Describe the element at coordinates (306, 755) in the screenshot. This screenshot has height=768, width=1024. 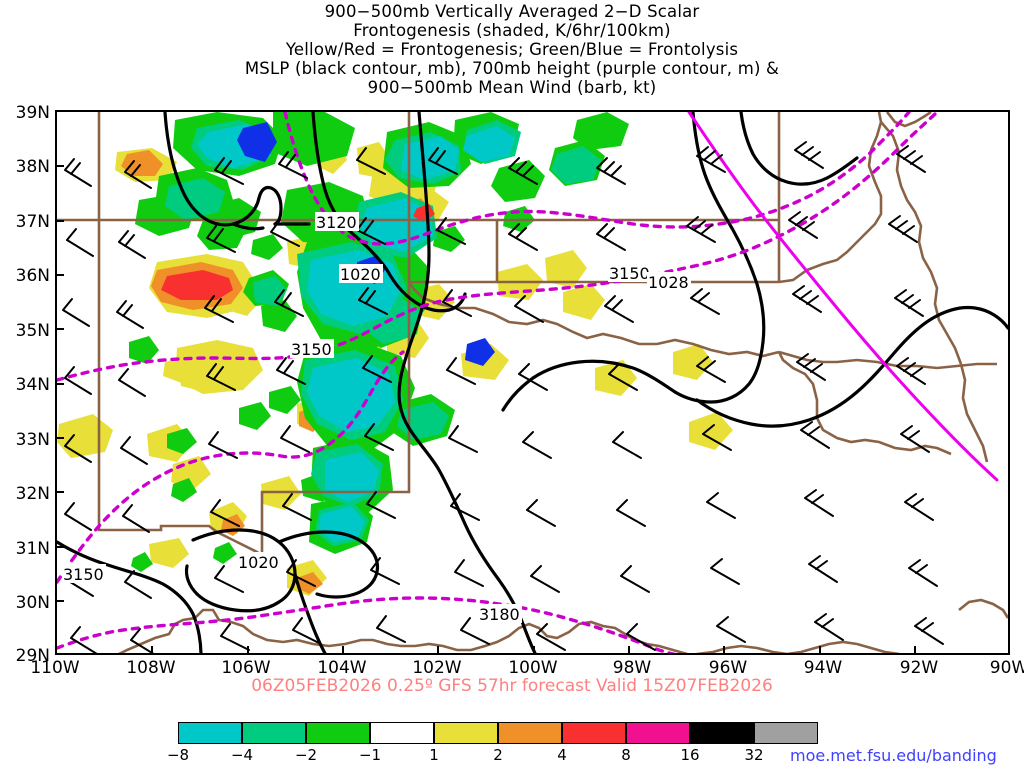
I see `colorbar-tick--2: −2` at that location.